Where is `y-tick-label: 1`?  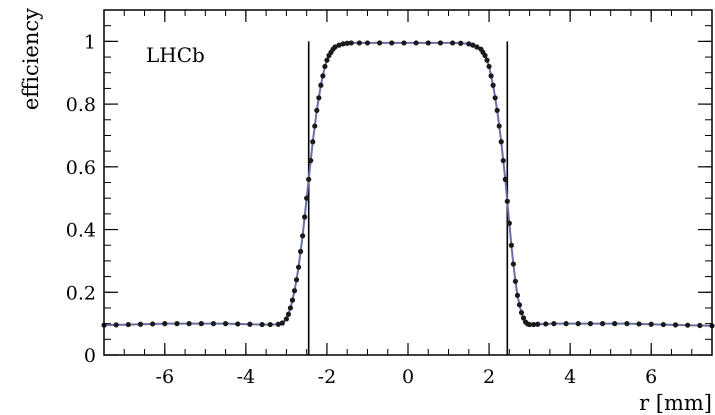 y-tick-label: 1 is located at coordinates (90, 42).